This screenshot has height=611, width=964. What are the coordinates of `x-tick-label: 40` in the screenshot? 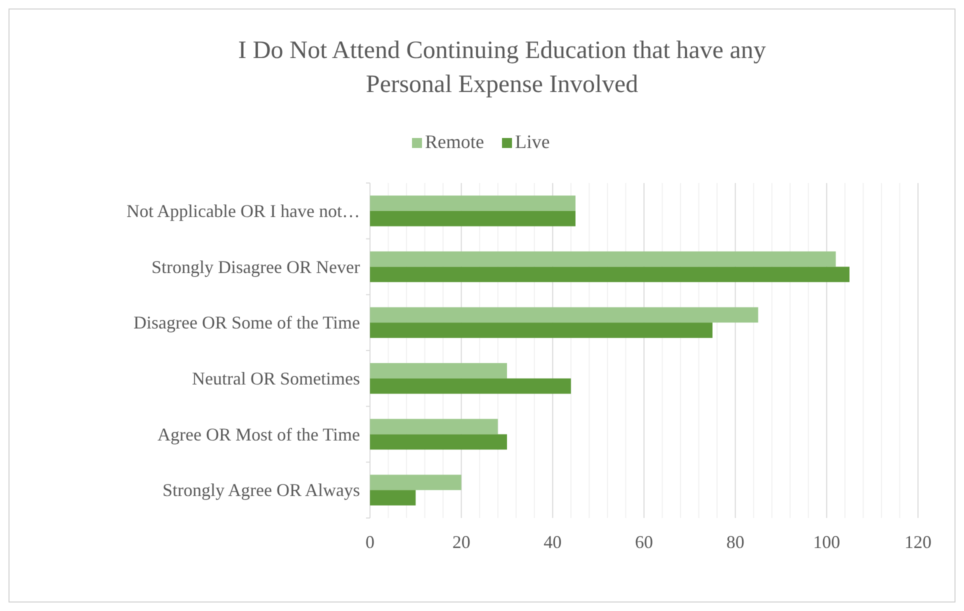 It's located at (553, 542).